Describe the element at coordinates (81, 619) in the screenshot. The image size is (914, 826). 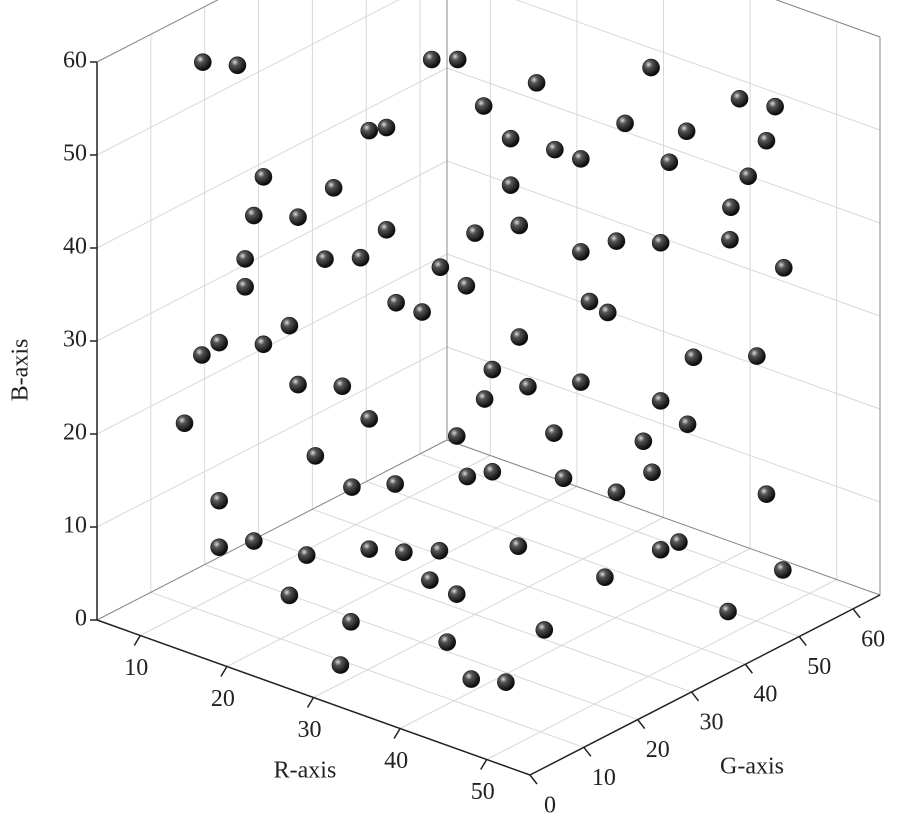
I see `z-tick-label: 0` at that location.